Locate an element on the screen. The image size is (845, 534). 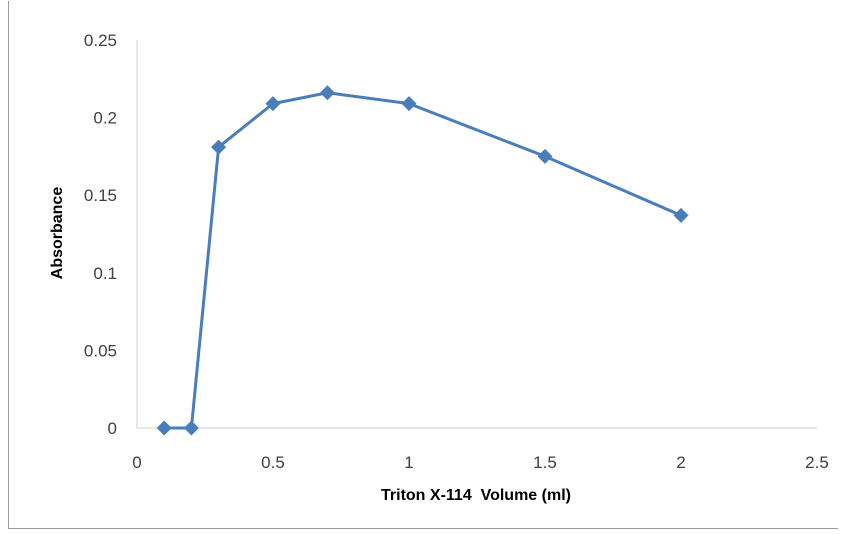
y-tick-label: 0.25 is located at coordinates (100, 40).